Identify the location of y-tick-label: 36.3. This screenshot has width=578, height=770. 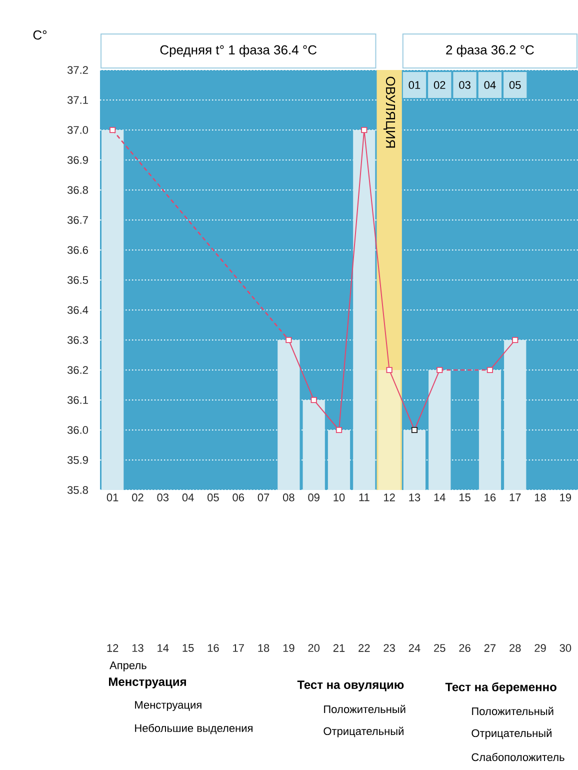
(77, 340).